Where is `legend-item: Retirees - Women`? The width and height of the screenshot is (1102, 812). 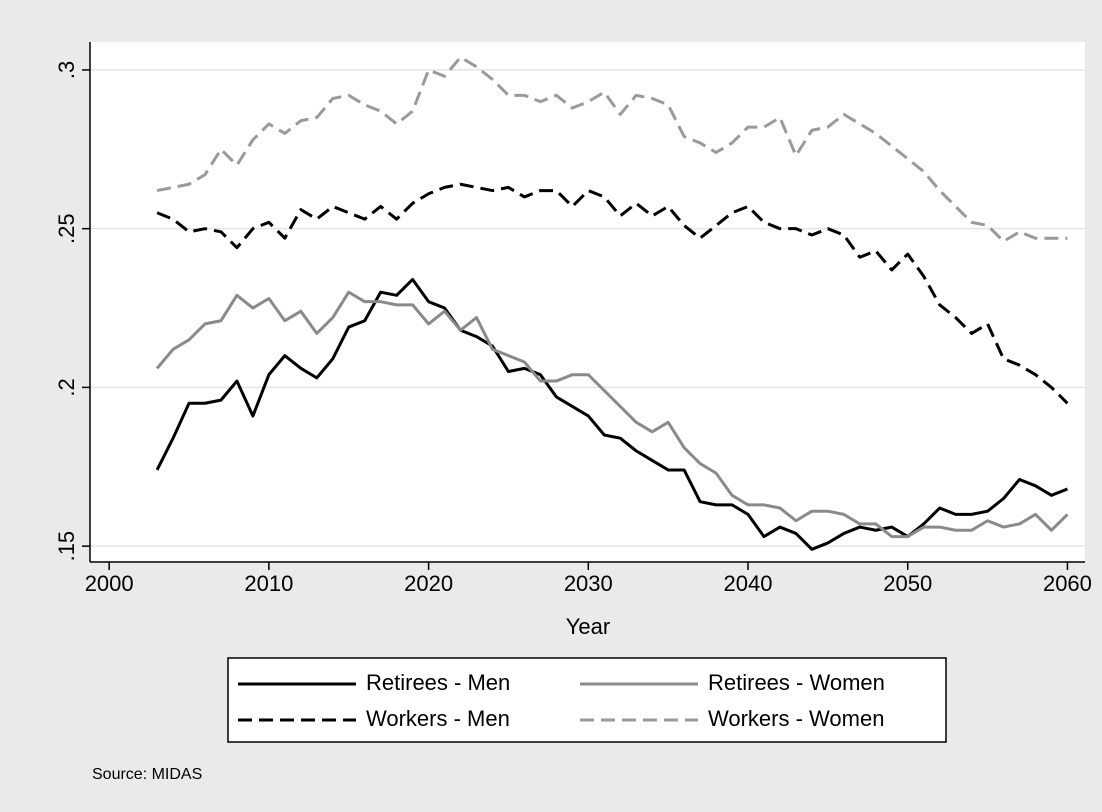
legend-item: Retirees - Women is located at coordinates (732, 682).